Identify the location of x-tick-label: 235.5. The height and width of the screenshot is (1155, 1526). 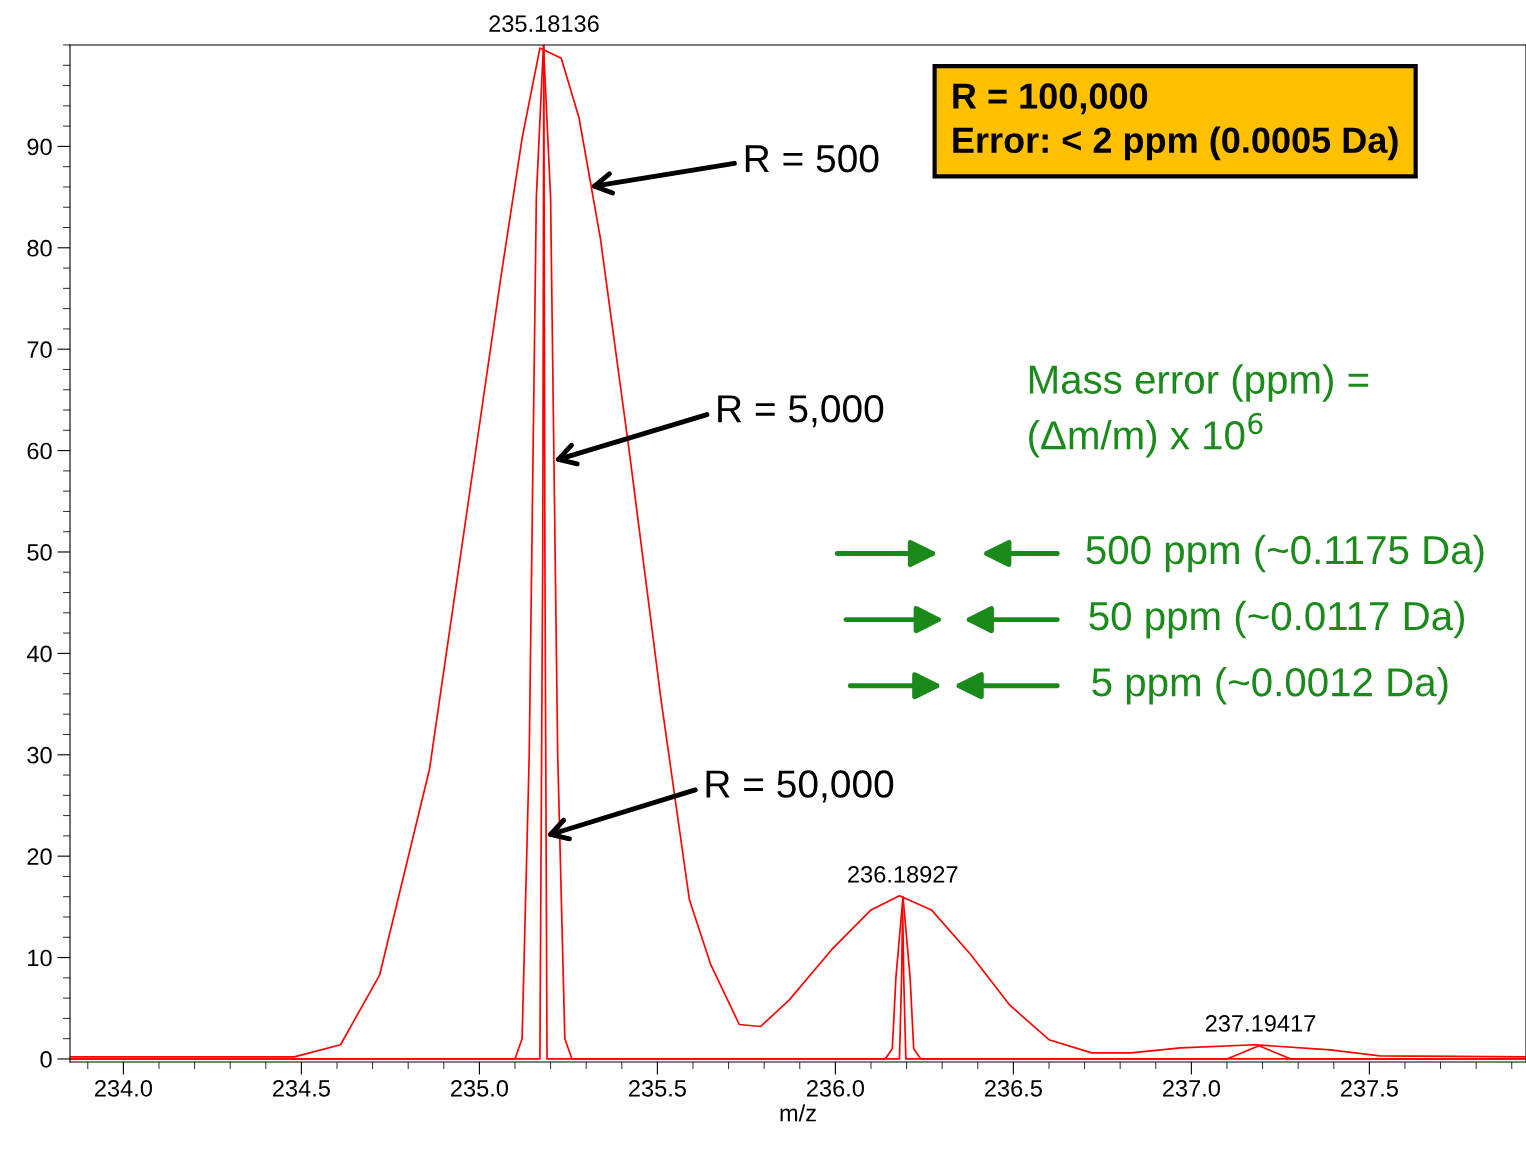
(657, 1088).